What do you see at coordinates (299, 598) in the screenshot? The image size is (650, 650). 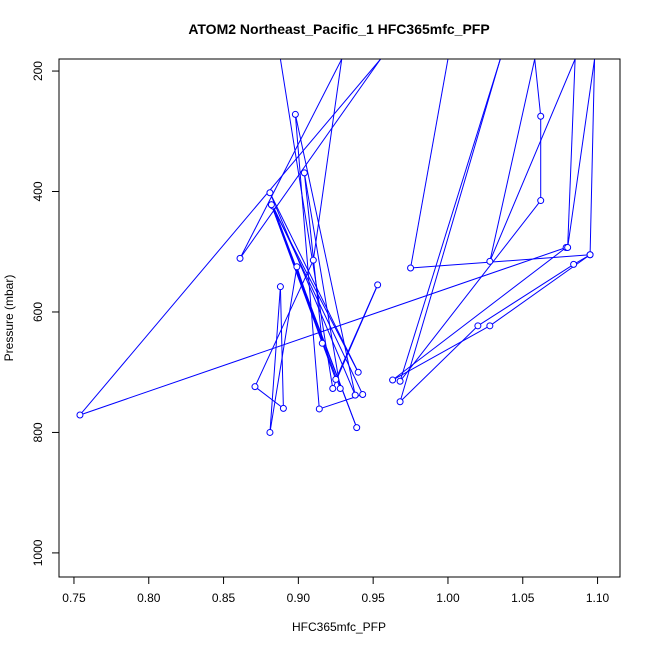 I see `x-tick-label: 0.90` at bounding box center [299, 598].